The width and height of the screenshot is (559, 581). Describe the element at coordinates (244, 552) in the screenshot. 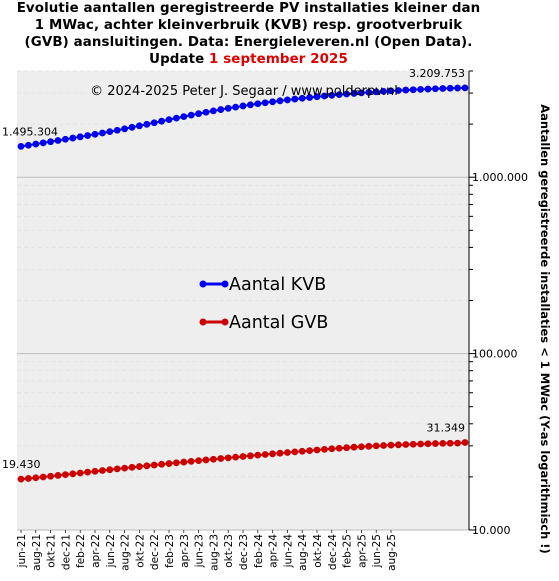

I see `x-tick-label: dec-23` at that location.